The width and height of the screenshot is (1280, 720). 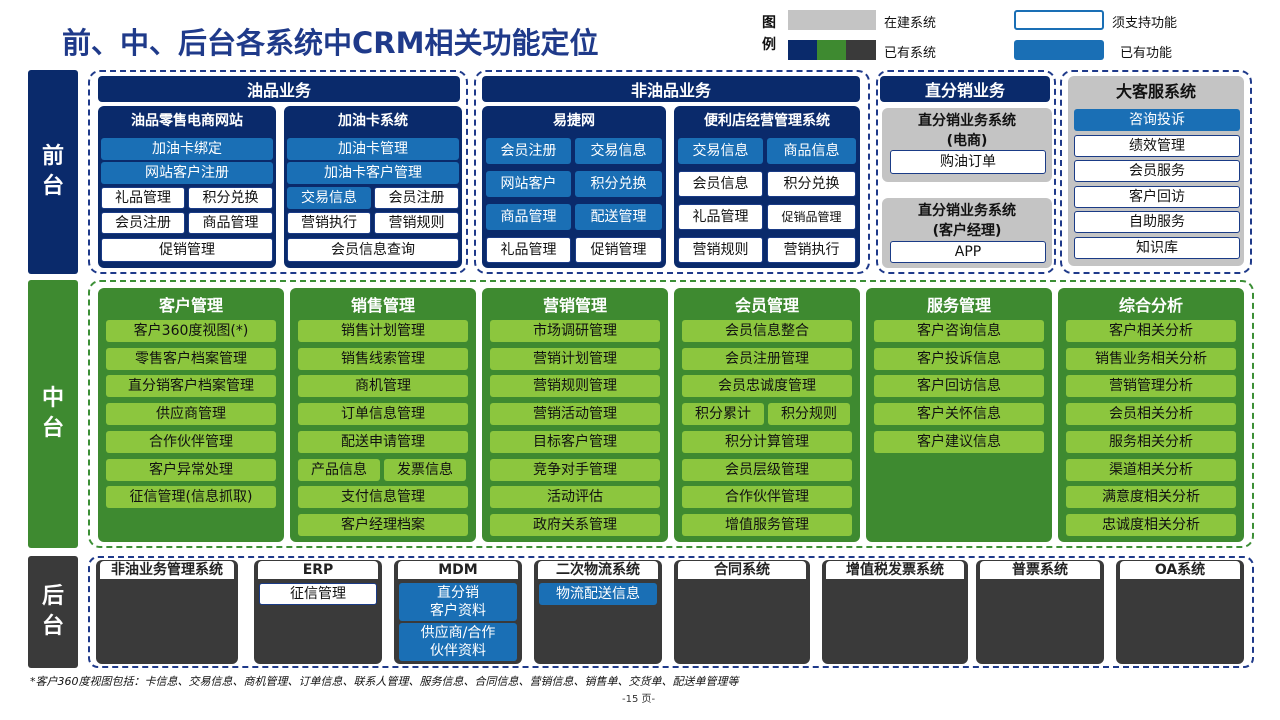 I want to click on service-item: 咨询投诉, so click(x=1157, y=120).